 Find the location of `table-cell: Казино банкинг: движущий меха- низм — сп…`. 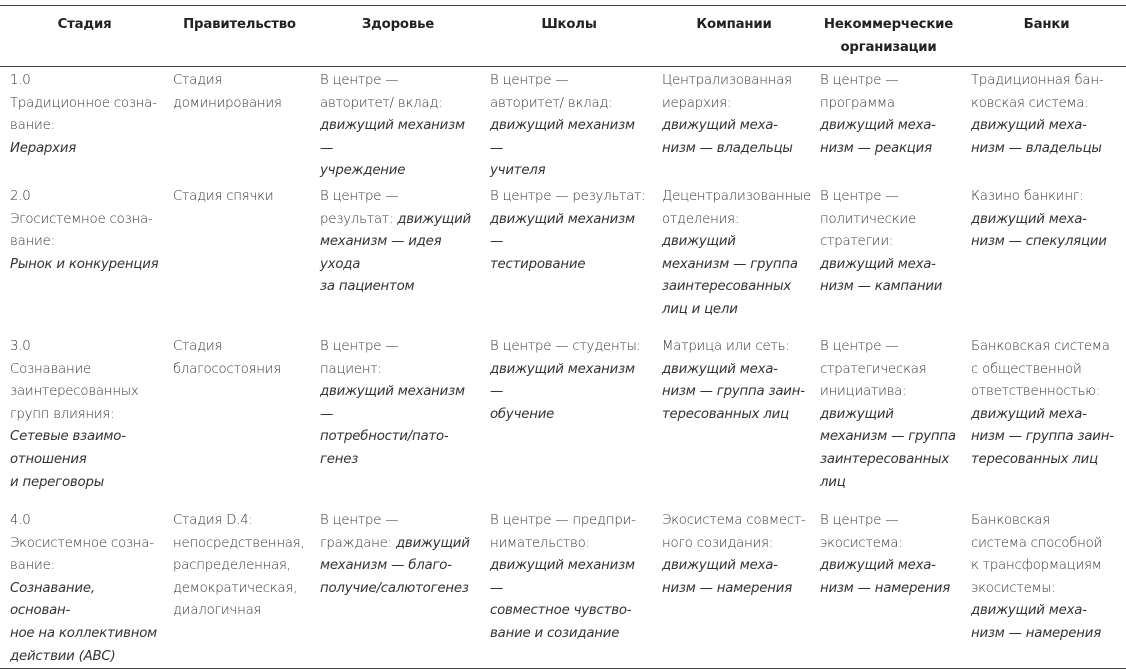

table-cell: Казино банкинг: движущий меха- низм — сп… is located at coordinates (1043, 258).